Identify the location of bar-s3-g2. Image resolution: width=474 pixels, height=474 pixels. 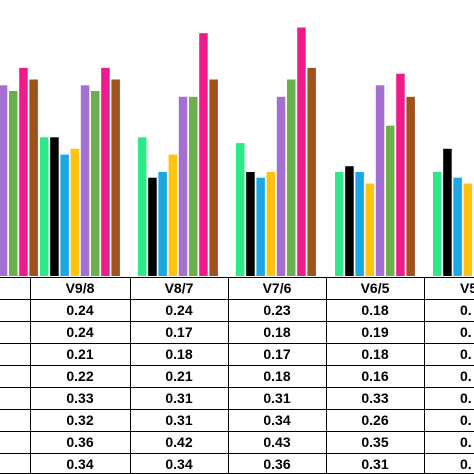
(64, 215).